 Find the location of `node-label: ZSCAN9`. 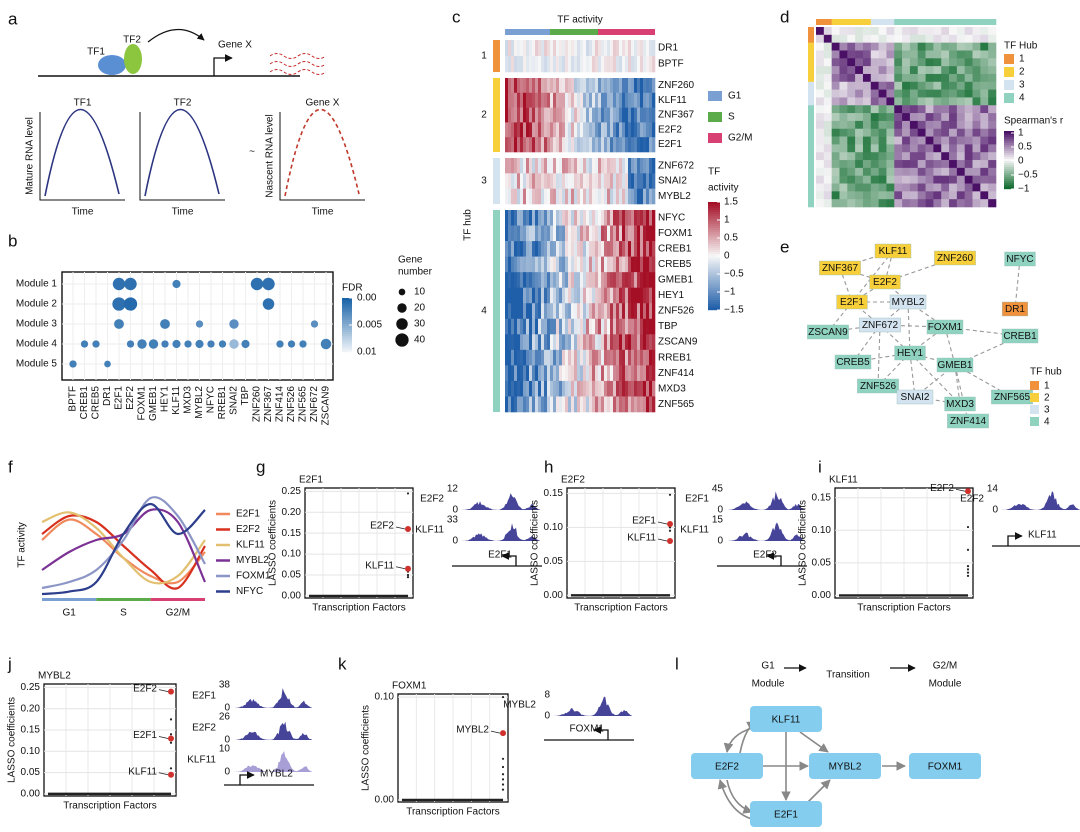

node-label: ZSCAN9 is located at coordinates (828, 332).